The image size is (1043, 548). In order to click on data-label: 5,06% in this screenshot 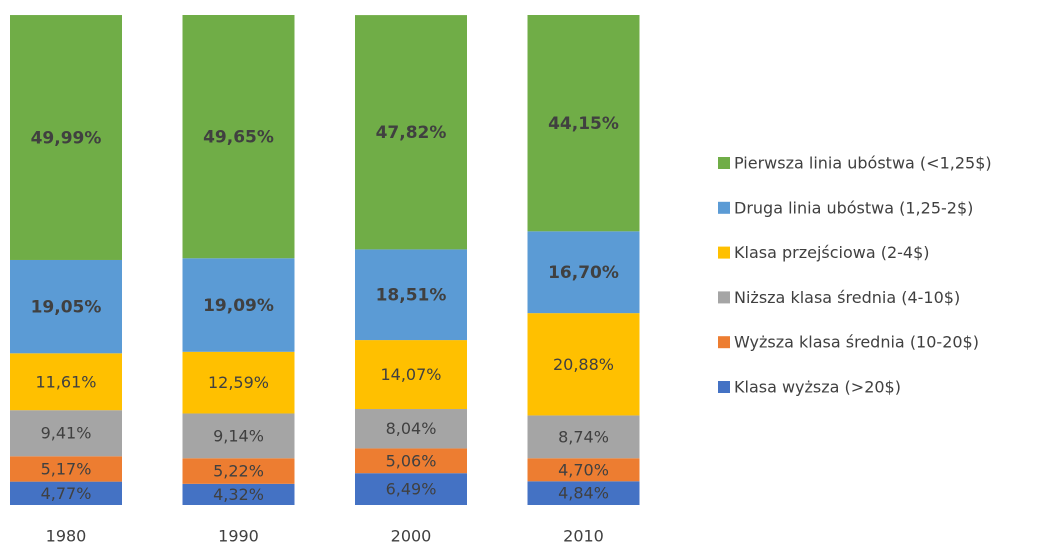, I will do `click(411, 460)`.